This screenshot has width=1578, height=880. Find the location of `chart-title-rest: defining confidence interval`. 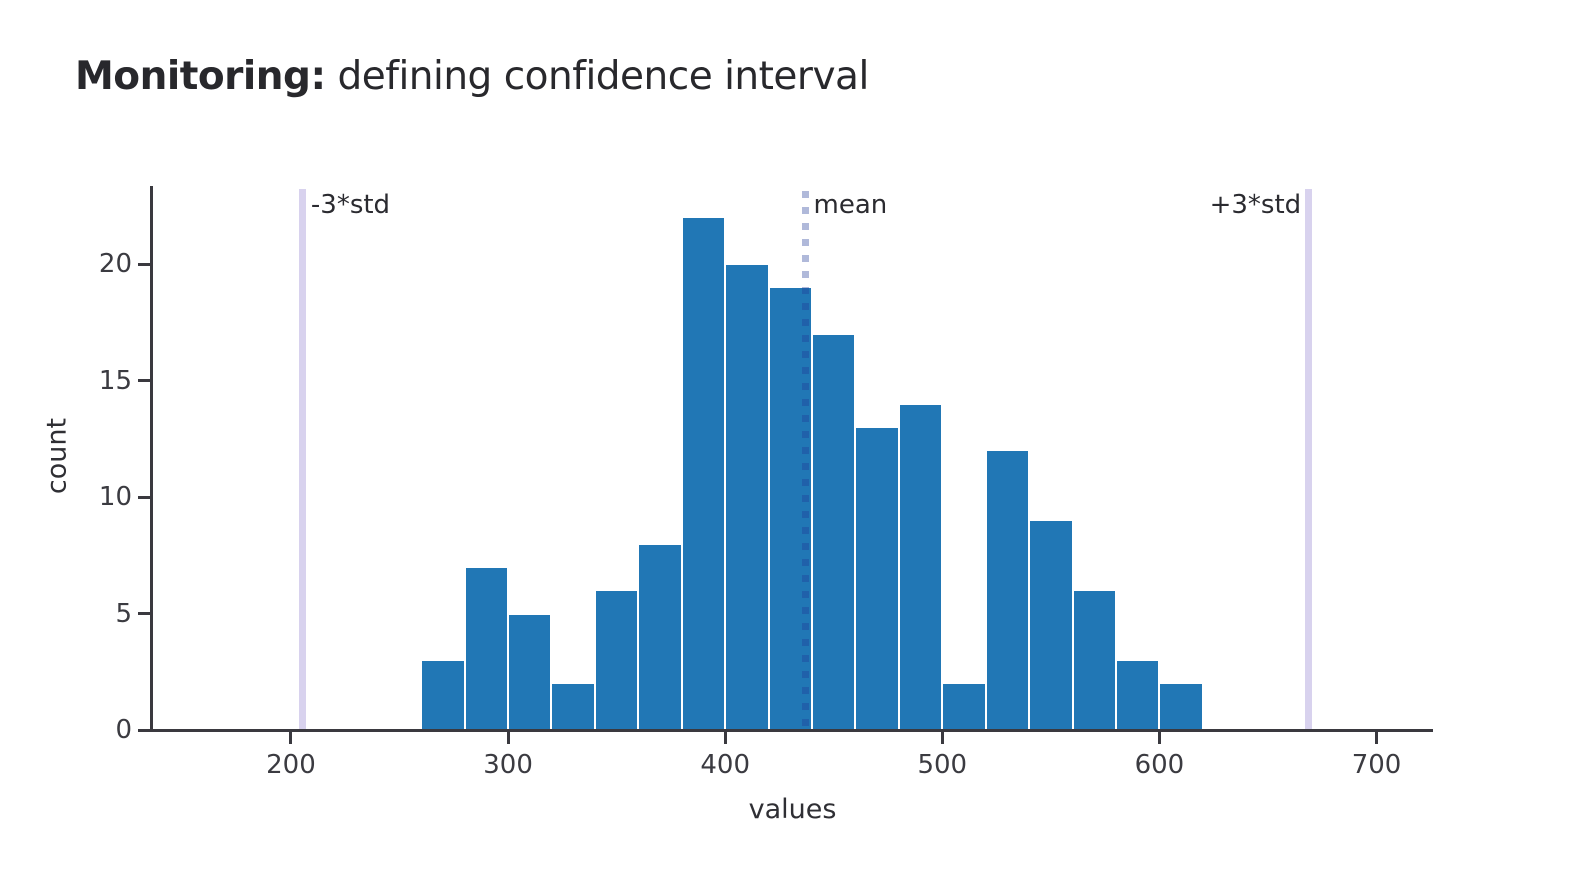

chart-title-rest: defining confidence interval is located at coordinates (597, 76).